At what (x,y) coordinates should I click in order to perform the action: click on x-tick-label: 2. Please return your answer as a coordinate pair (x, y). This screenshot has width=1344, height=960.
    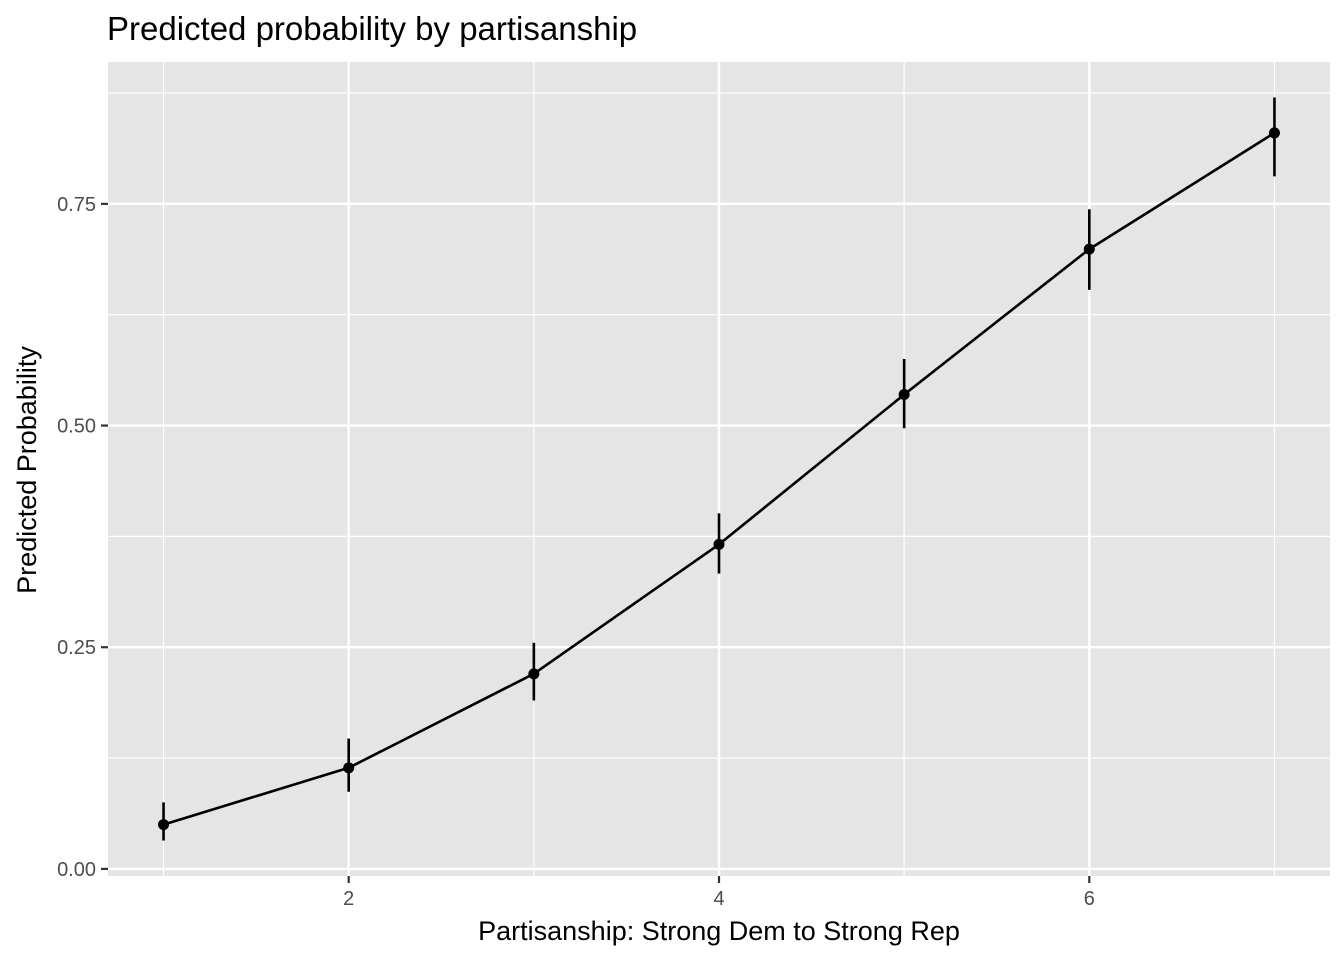
    Looking at the image, I should click on (348, 899).